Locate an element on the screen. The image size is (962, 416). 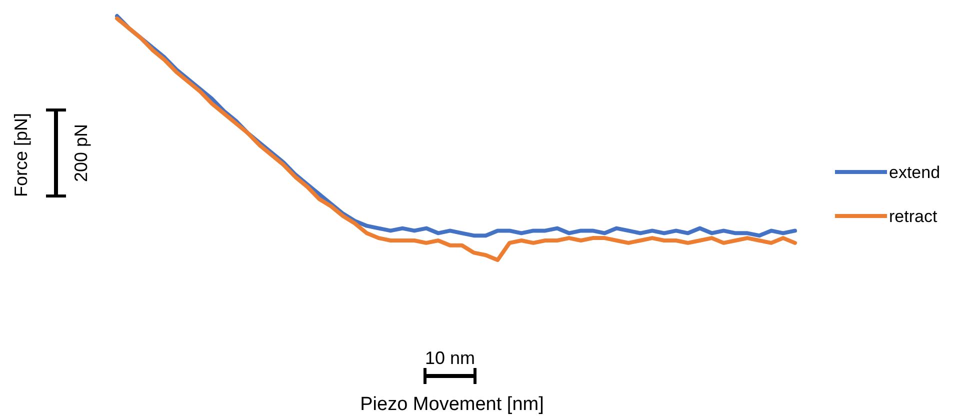
legend-label: extend is located at coordinates (914, 172).